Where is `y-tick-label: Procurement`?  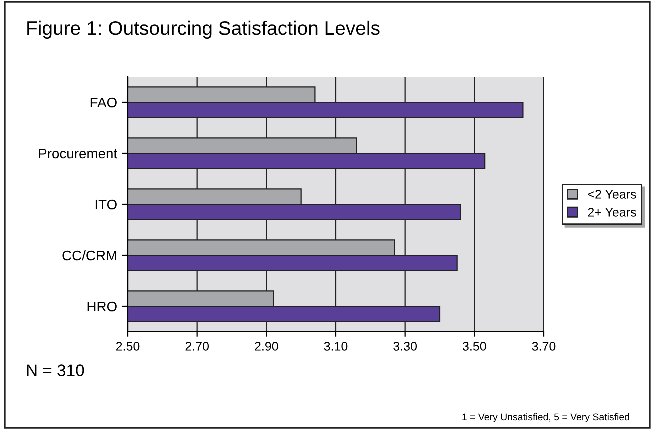 y-tick-label: Procurement is located at coordinates (78, 153).